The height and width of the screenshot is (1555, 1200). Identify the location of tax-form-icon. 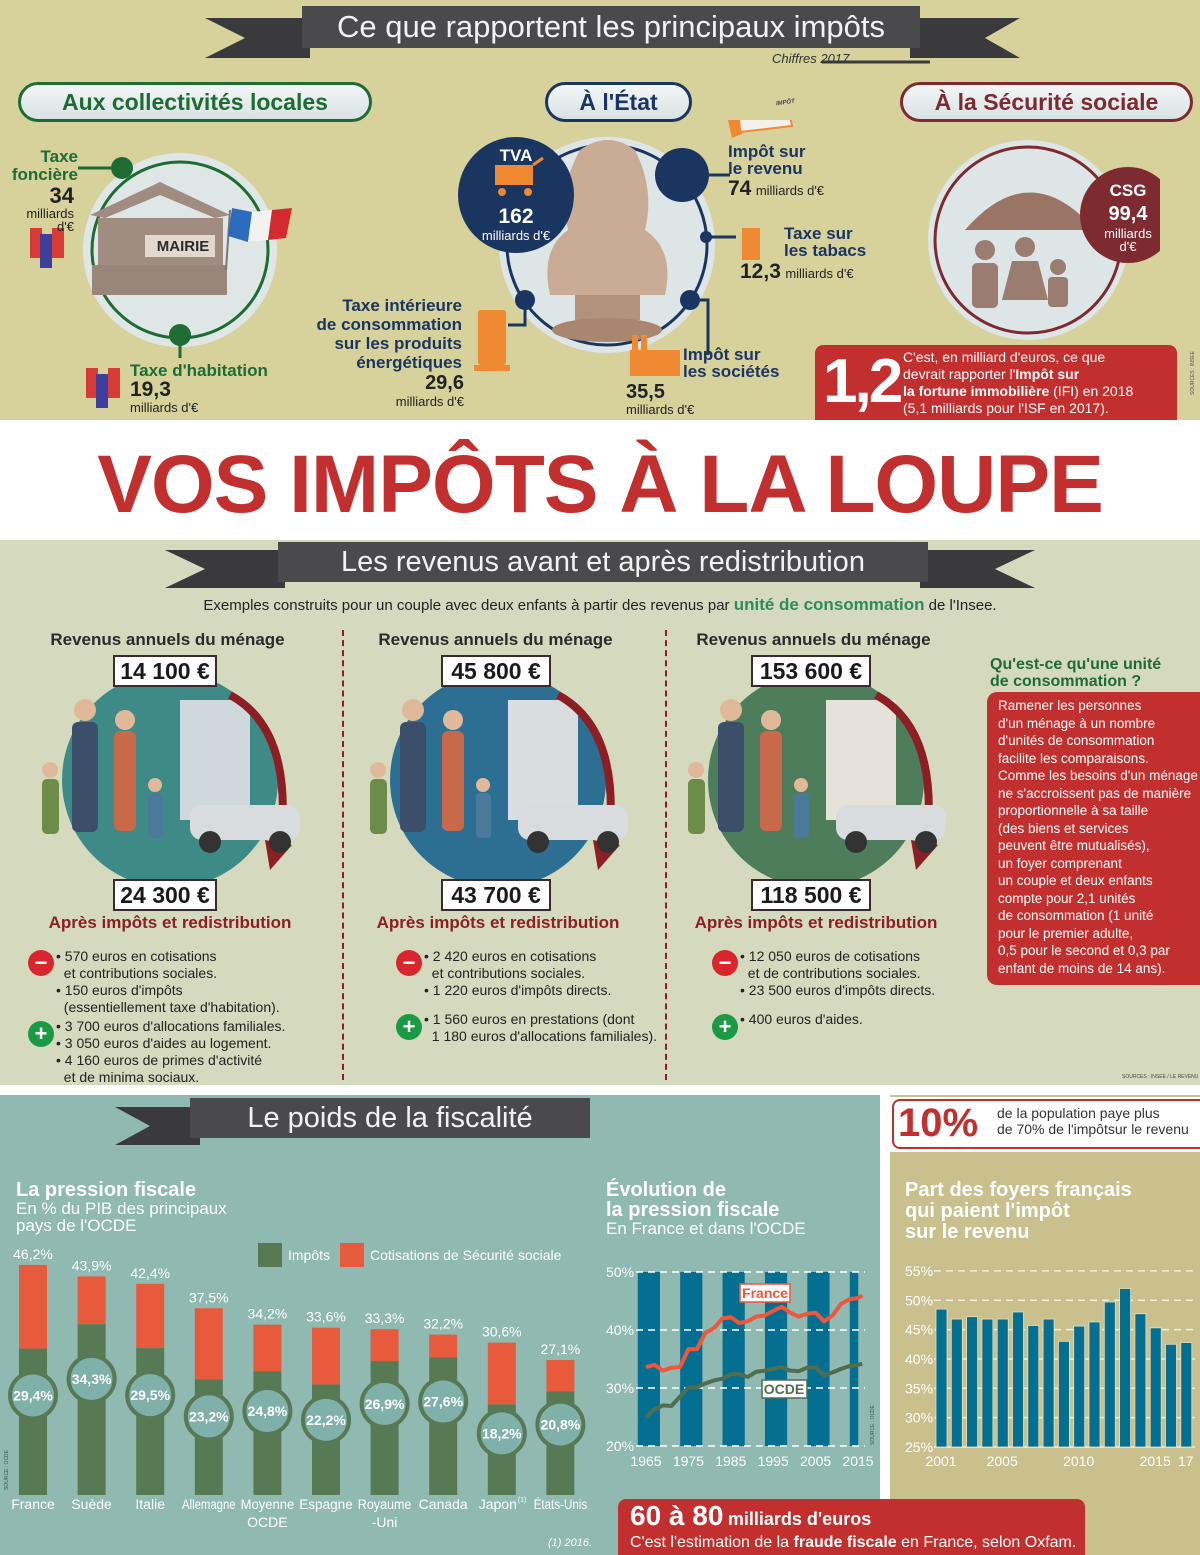
(761, 129).